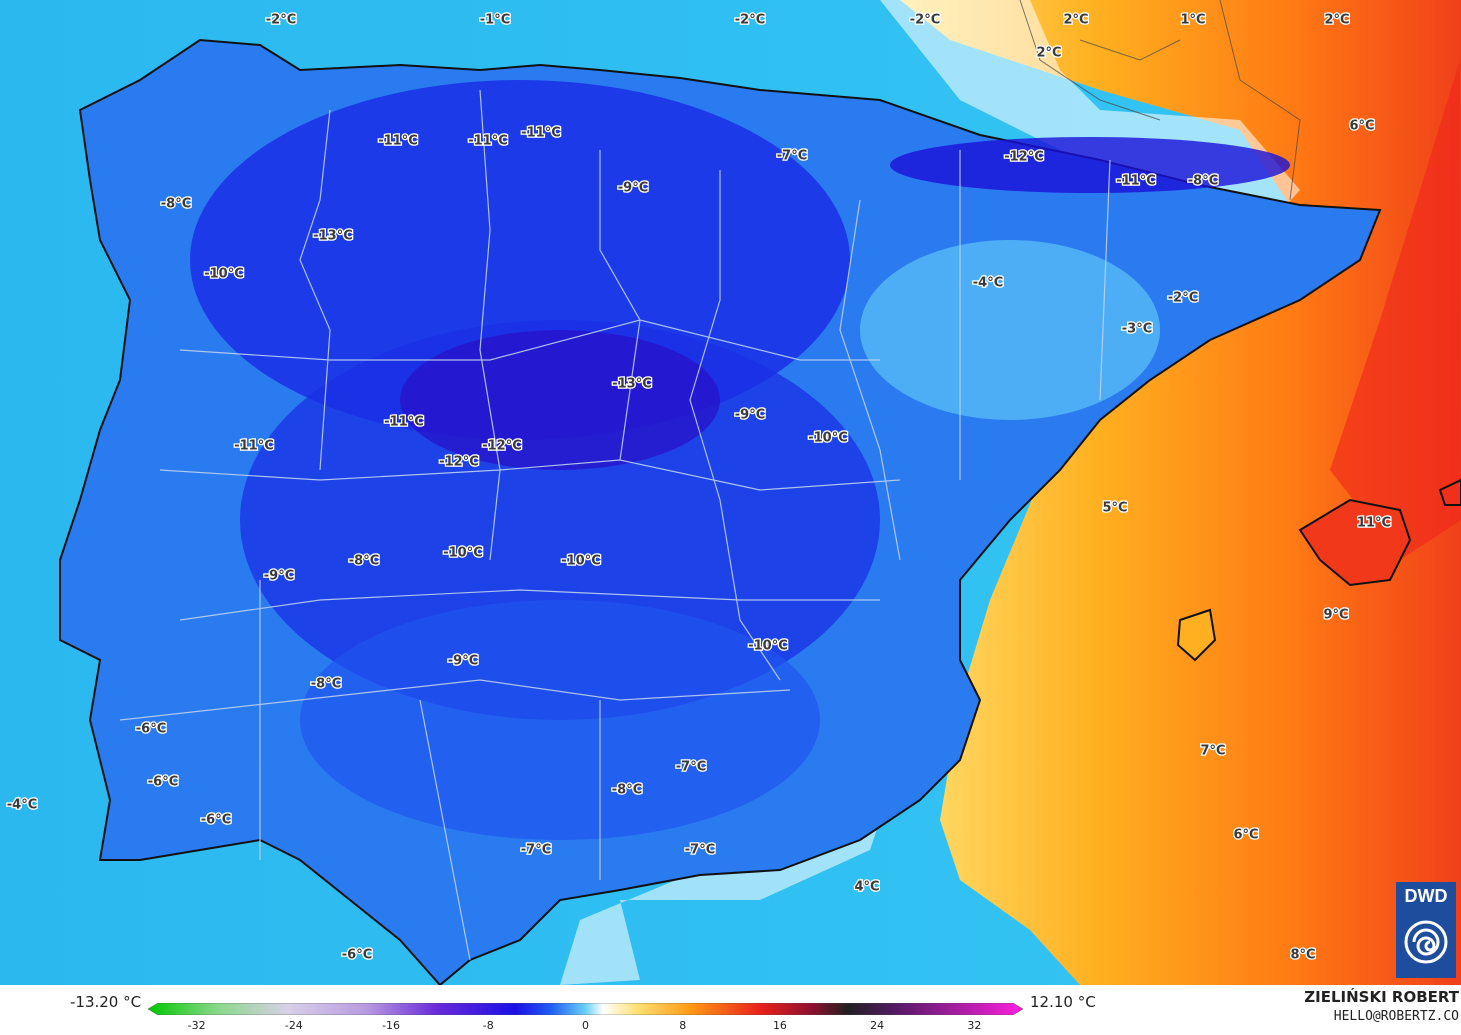 This screenshot has height=1035, width=1461. I want to click on country-borders, so click(1160, 100).